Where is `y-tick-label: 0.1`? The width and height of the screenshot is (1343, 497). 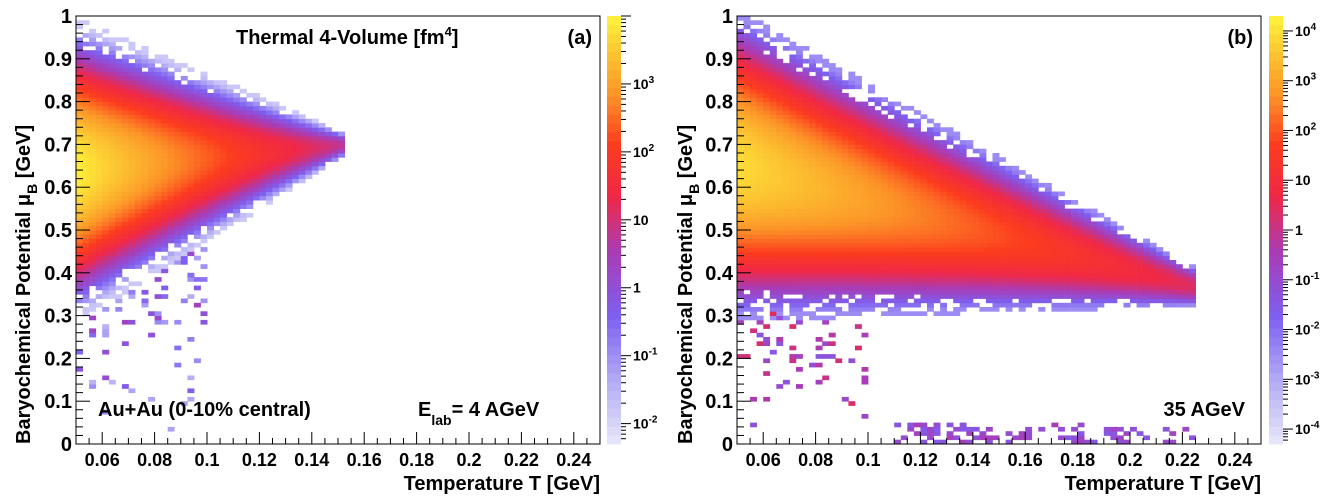 y-tick-label: 0.1 is located at coordinates (719, 402).